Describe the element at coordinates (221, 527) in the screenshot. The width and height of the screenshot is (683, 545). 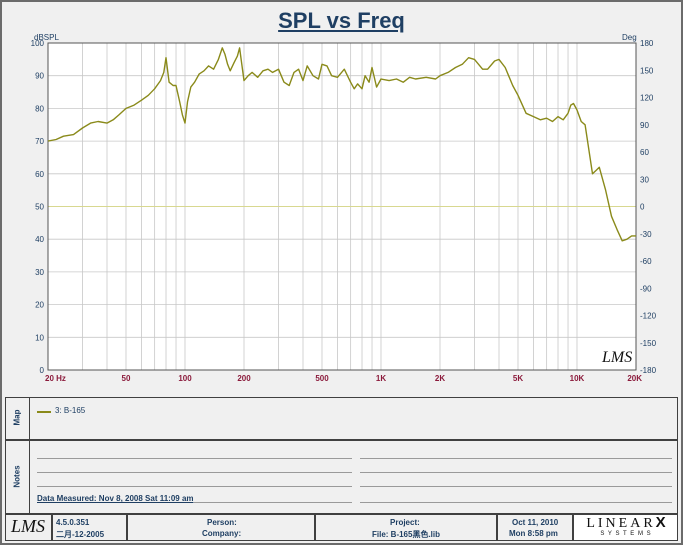
I see `footer-person-cell` at that location.